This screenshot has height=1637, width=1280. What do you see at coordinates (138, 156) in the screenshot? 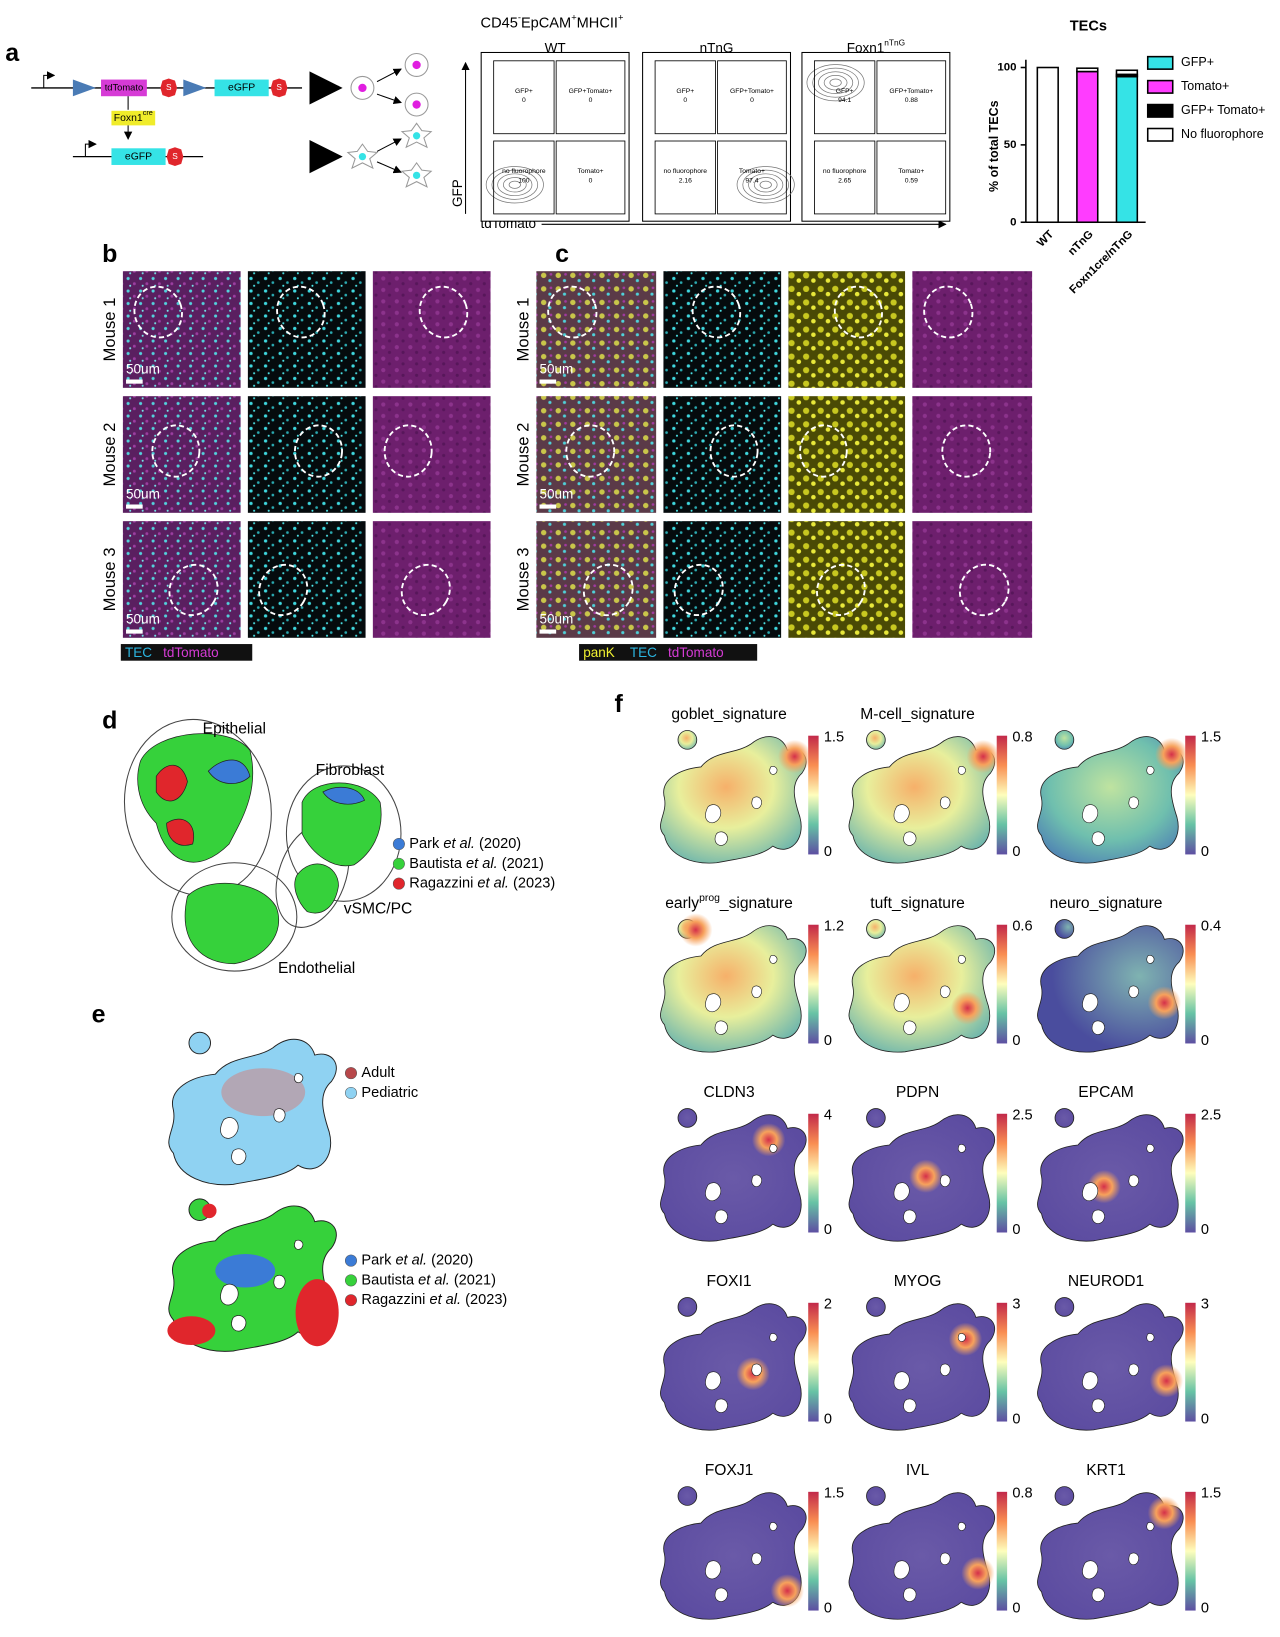
I see `construct-label: eGFP` at bounding box center [138, 156].